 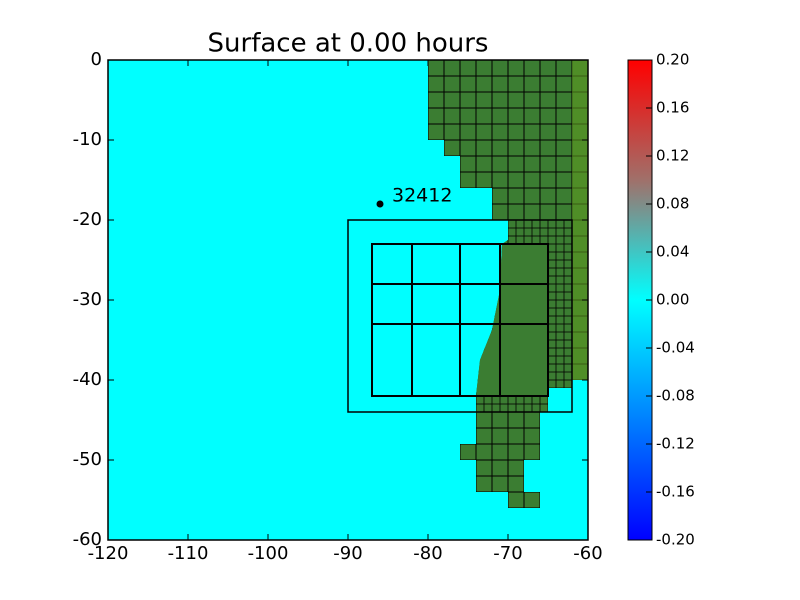 What do you see at coordinates (672, 60) in the screenshot?
I see `colorbar-tick-label: 0.20` at bounding box center [672, 60].